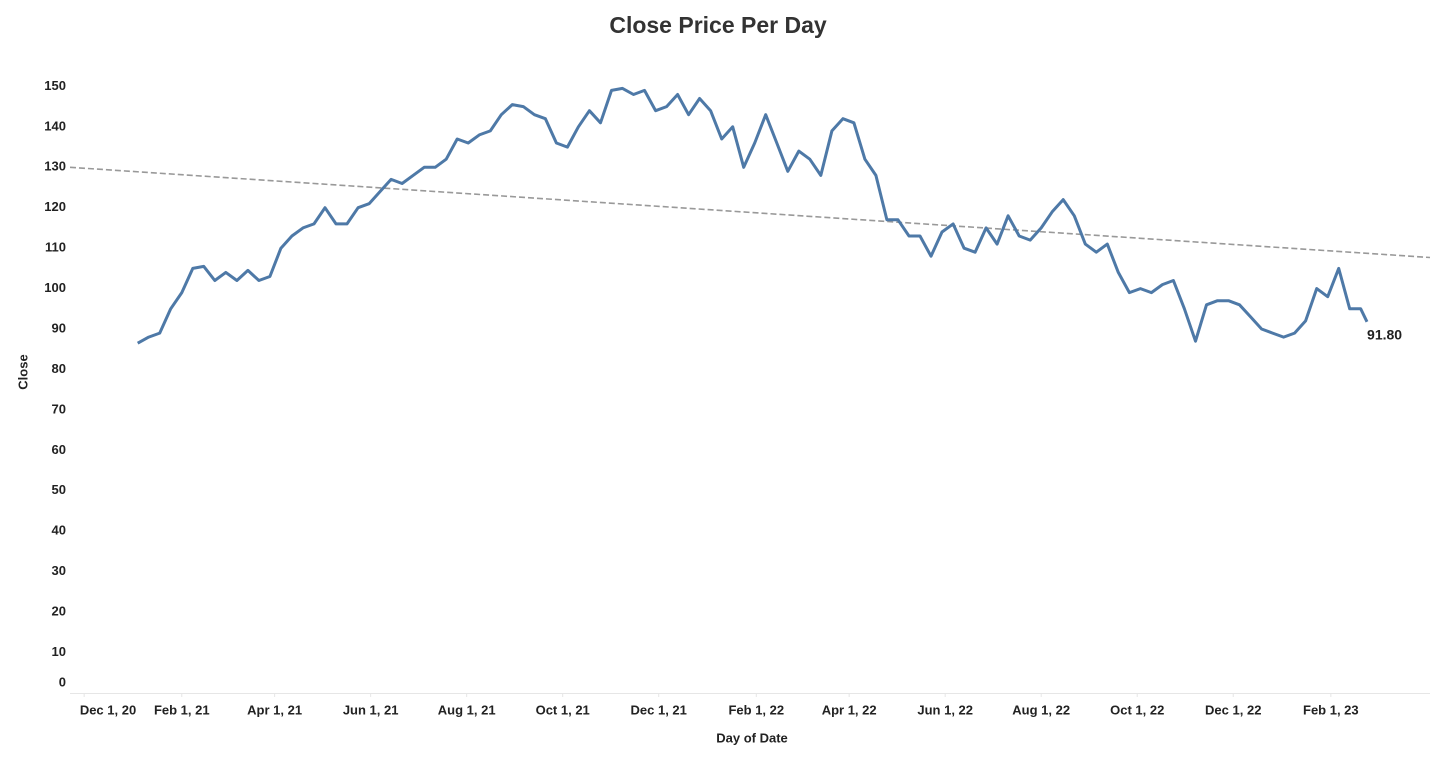 The image size is (1437, 762). What do you see at coordinates (55, 206) in the screenshot?
I see `y-tick-label: 120` at bounding box center [55, 206].